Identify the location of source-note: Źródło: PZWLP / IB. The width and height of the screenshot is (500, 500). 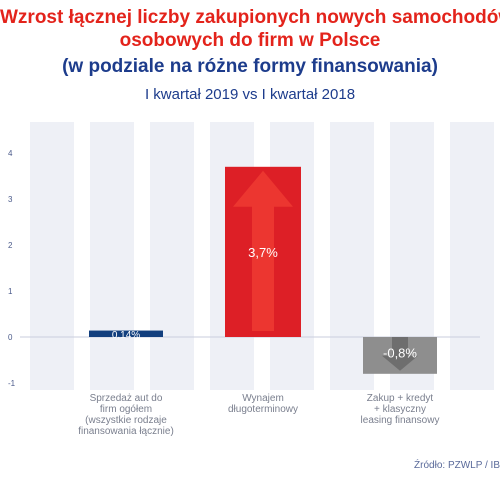
(457, 465).